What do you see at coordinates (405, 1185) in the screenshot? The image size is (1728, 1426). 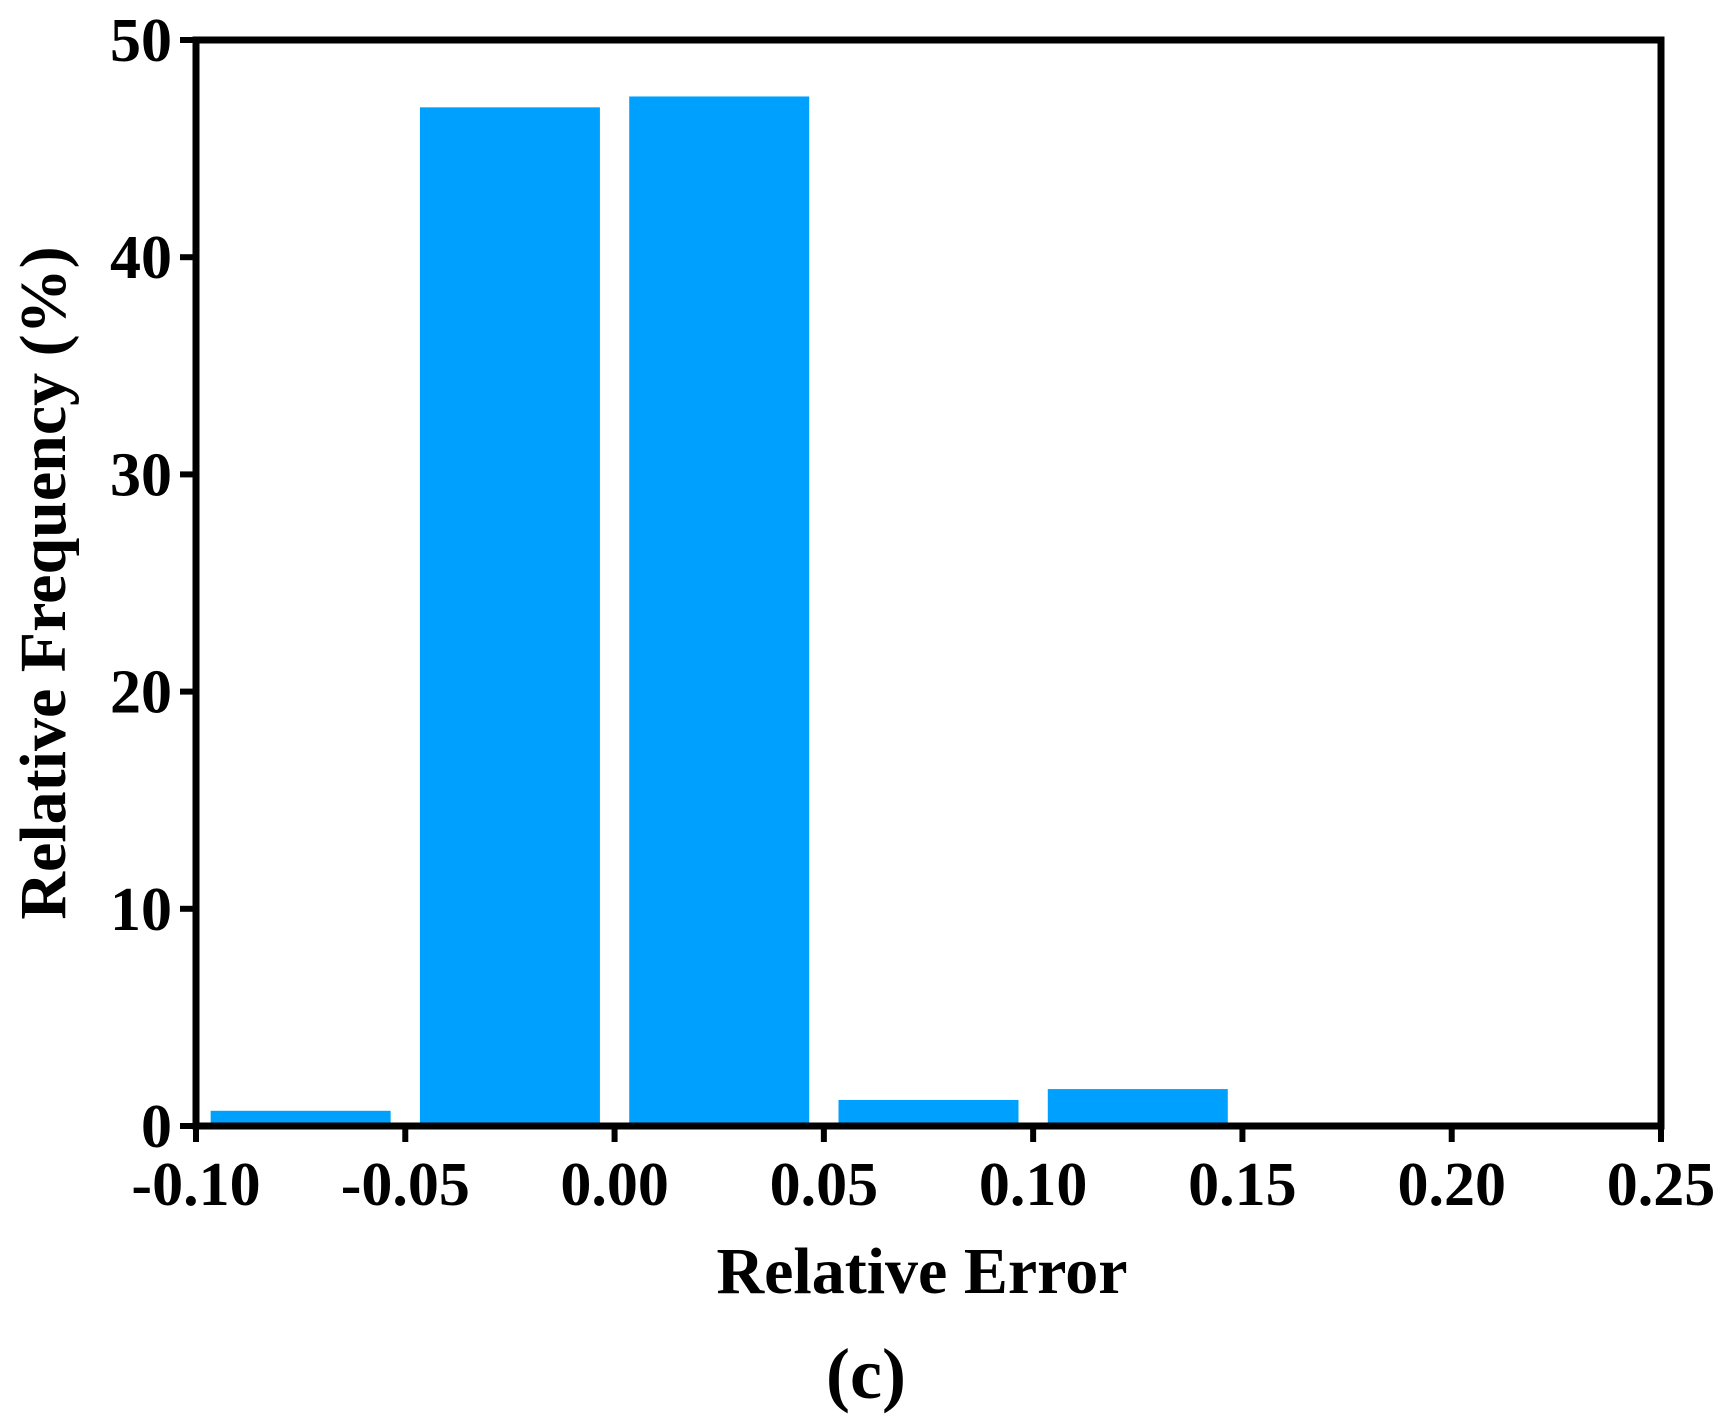 I see `x-tick-label: -0.05` at bounding box center [405, 1185].